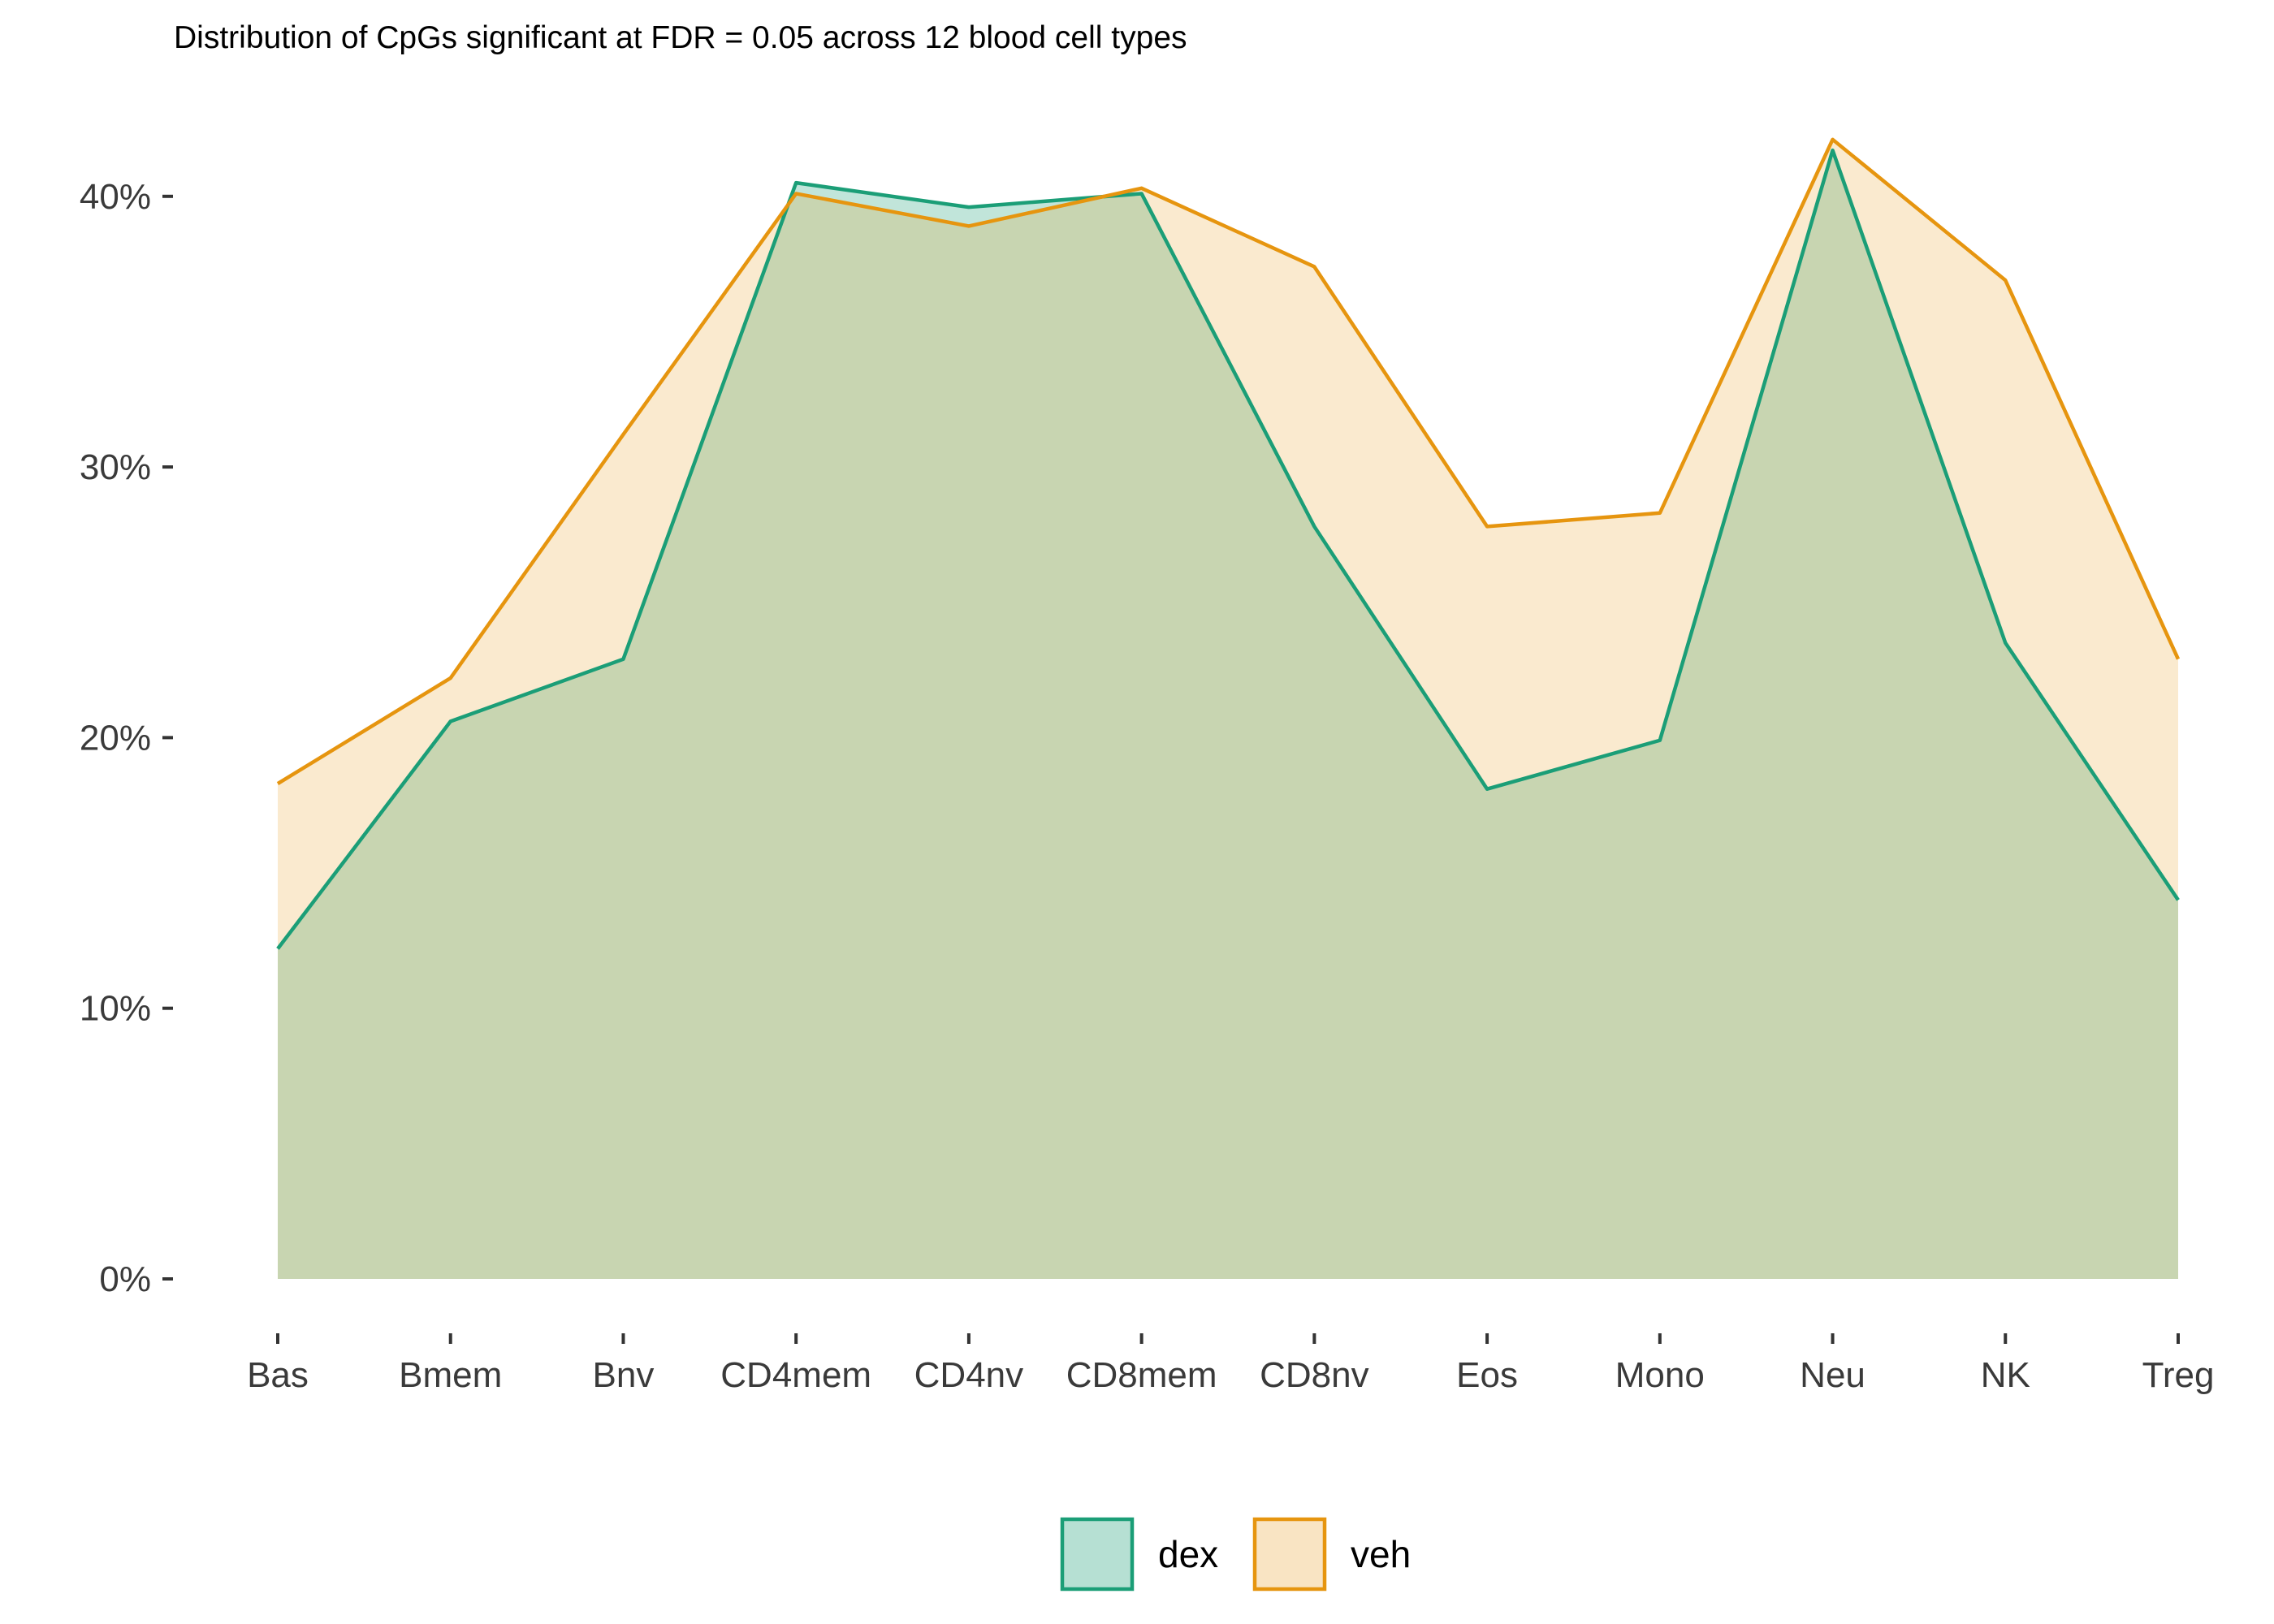  Describe the element at coordinates (1487, 1375) in the screenshot. I see `x-tick-label: Eos` at that location.